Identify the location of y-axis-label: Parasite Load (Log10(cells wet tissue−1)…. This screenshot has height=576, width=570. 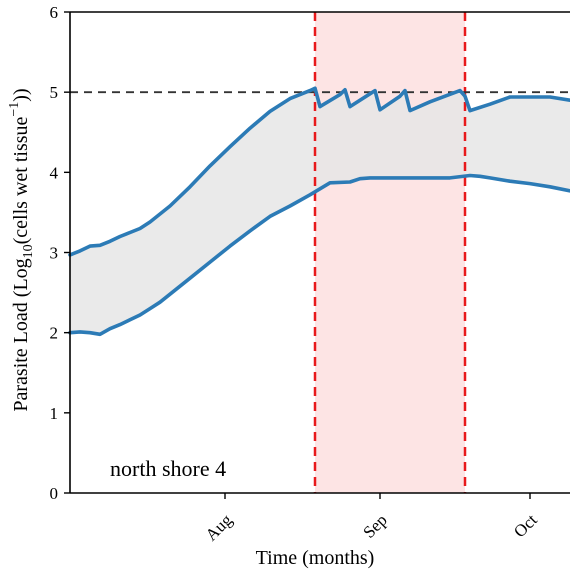
(21, 249).